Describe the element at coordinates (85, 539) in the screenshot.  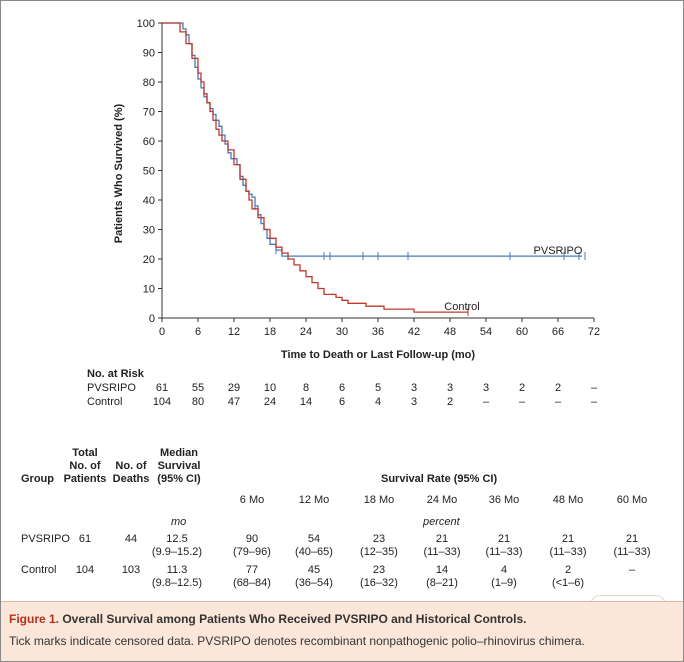
I see `total-patients: 61` at that location.